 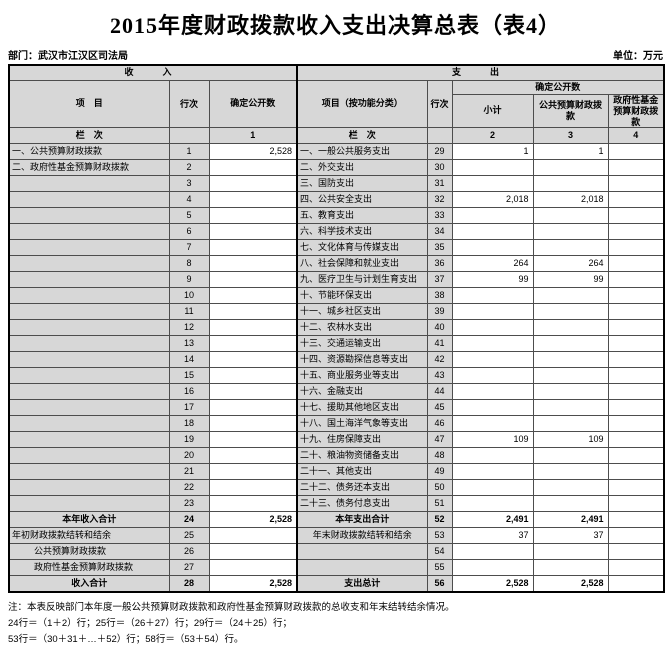 What do you see at coordinates (336, 584) in the screenshot?
I see `table-row: 收入合计 28 2,528 支出总计 56 2,528 2,528` at bounding box center [336, 584].